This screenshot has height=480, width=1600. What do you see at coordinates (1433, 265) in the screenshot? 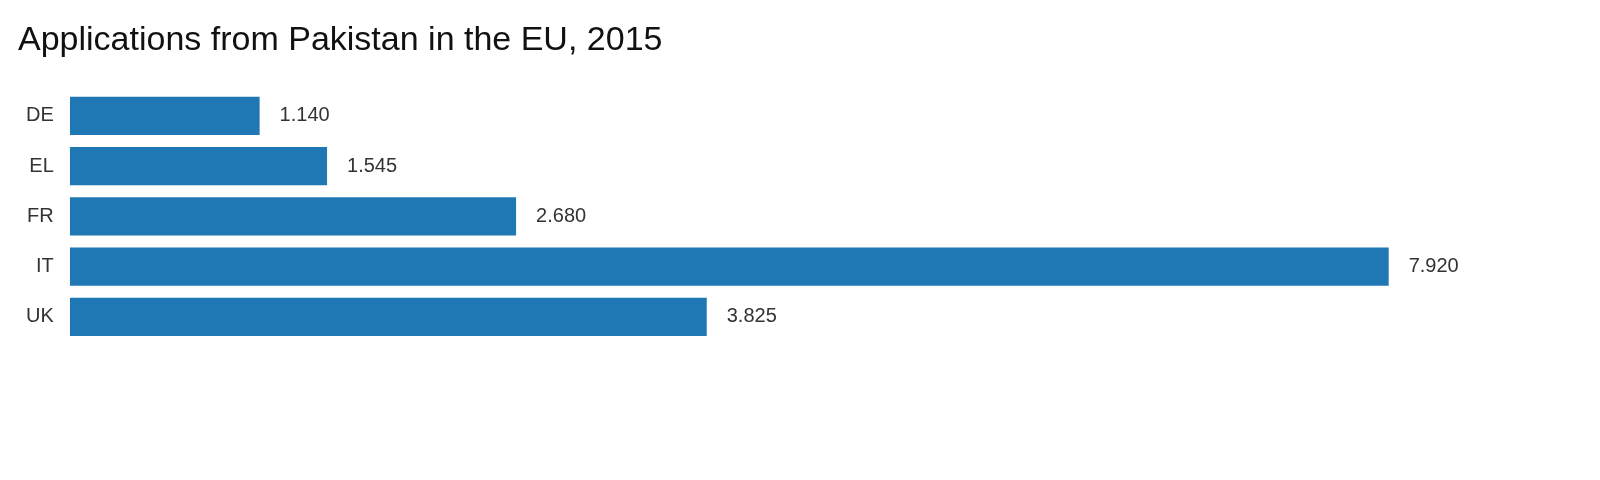
I see `data-label: 7.920` at bounding box center [1433, 265].